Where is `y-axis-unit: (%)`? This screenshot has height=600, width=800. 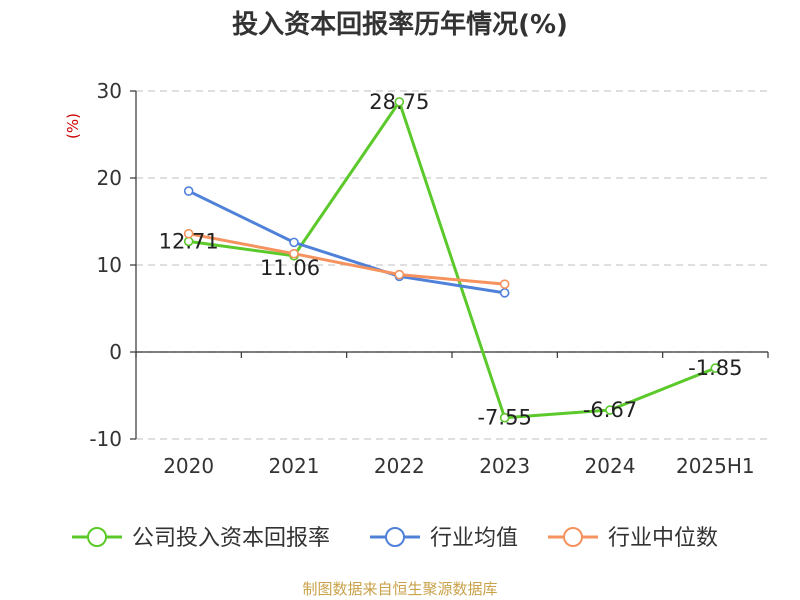
y-axis-unit: (%) is located at coordinates (73, 126).